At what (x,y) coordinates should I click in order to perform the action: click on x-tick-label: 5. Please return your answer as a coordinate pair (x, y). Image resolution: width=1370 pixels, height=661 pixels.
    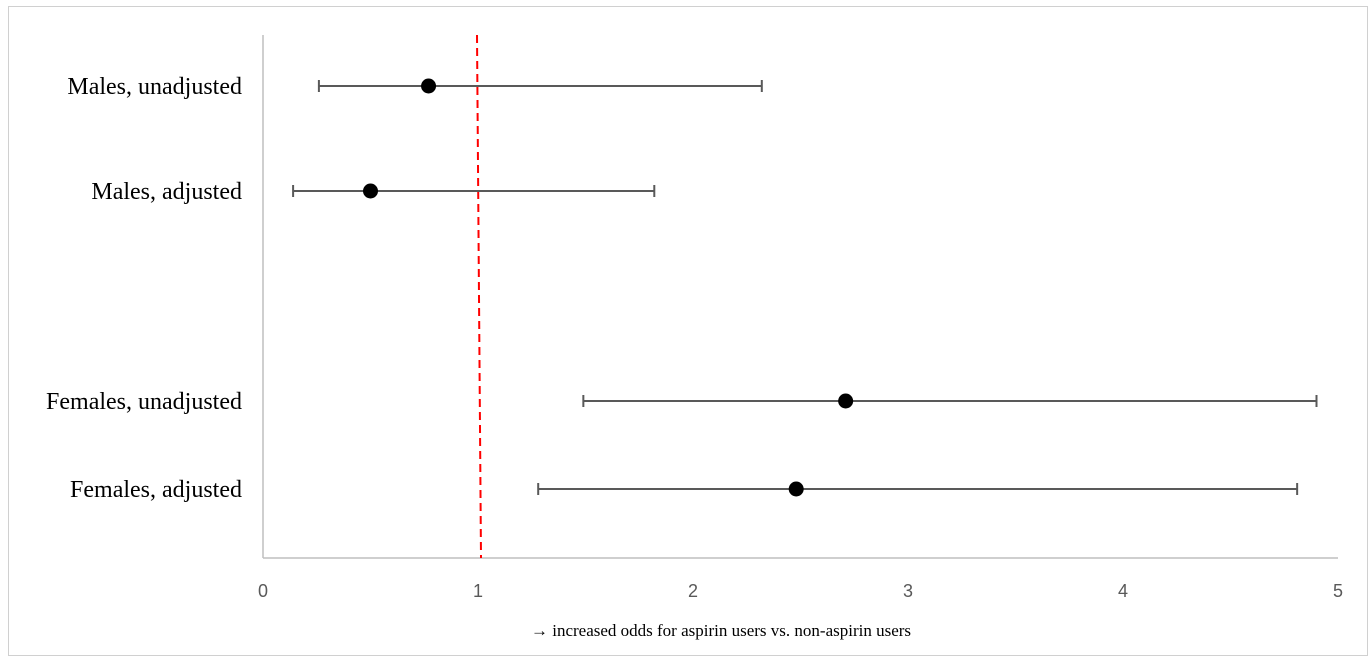
    Looking at the image, I should click on (1338, 591).